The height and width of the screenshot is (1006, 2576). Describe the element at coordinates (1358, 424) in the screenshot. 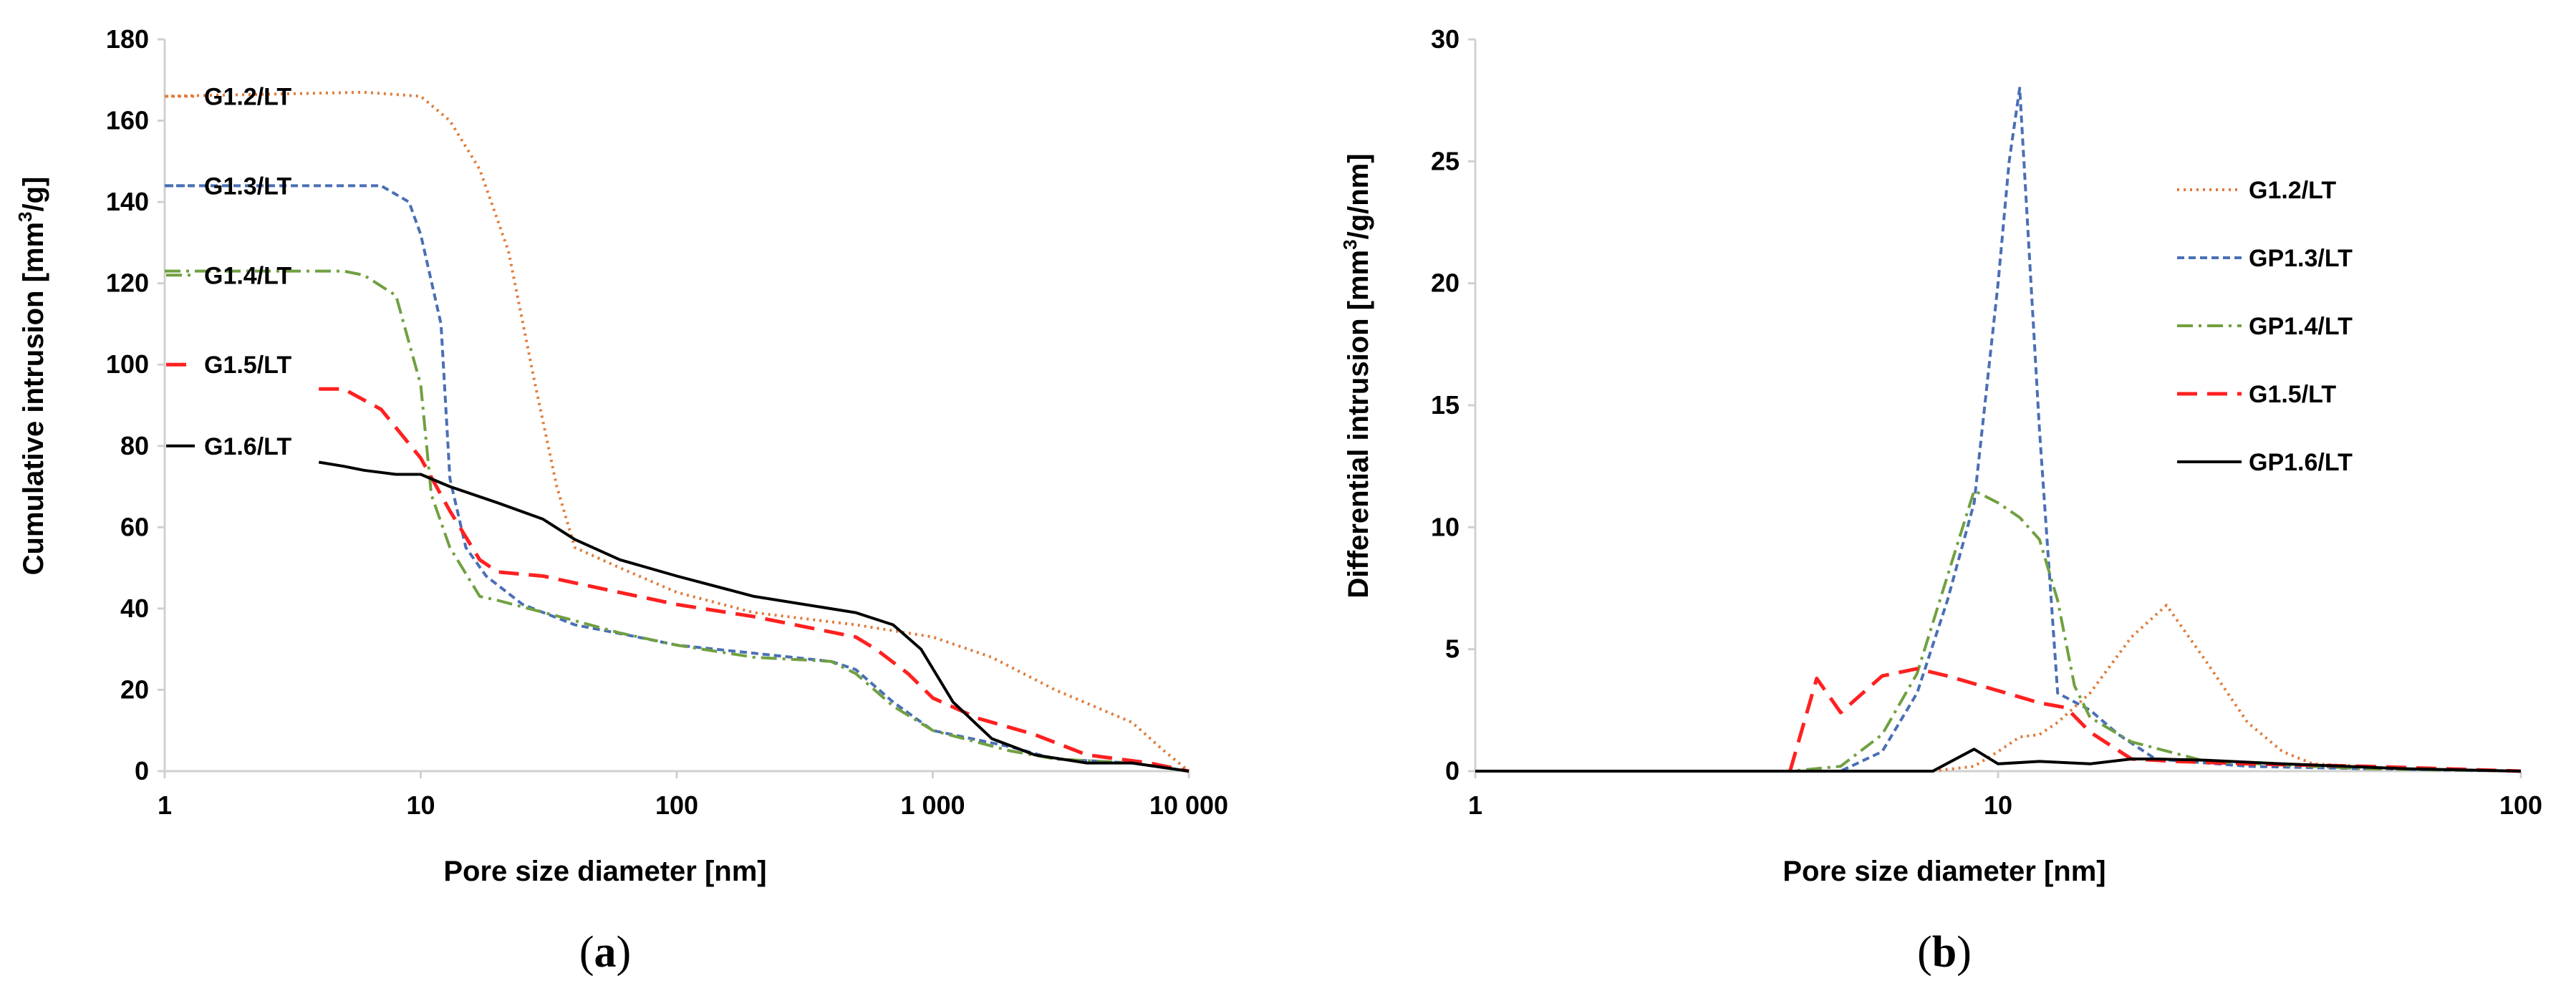

I see `y-axis-title-part1: Differential intrusion [mm` at that location.